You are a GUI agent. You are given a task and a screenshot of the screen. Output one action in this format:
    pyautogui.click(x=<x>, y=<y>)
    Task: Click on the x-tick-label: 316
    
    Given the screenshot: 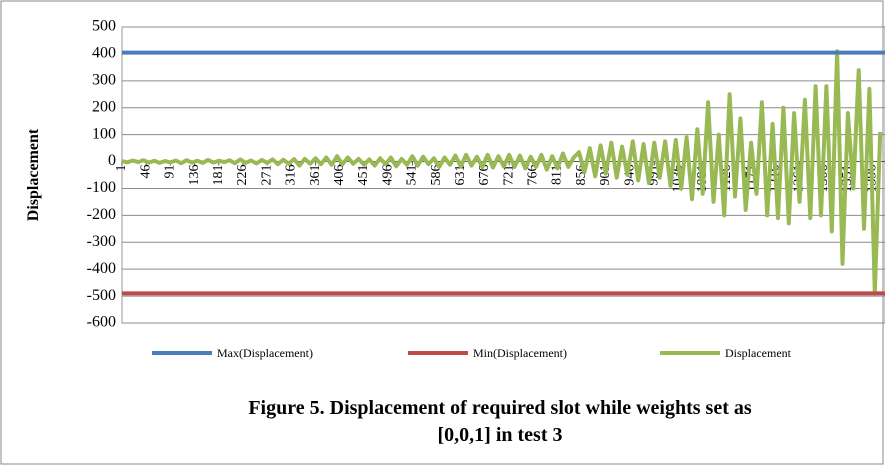 What is the action you would take?
    pyautogui.click(x=291, y=175)
    